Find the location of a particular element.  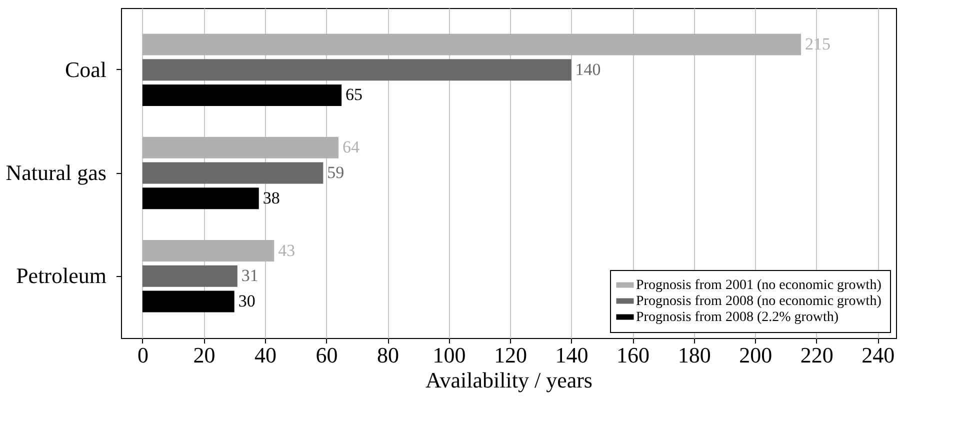

x-tick-label: 60 is located at coordinates (327, 355).